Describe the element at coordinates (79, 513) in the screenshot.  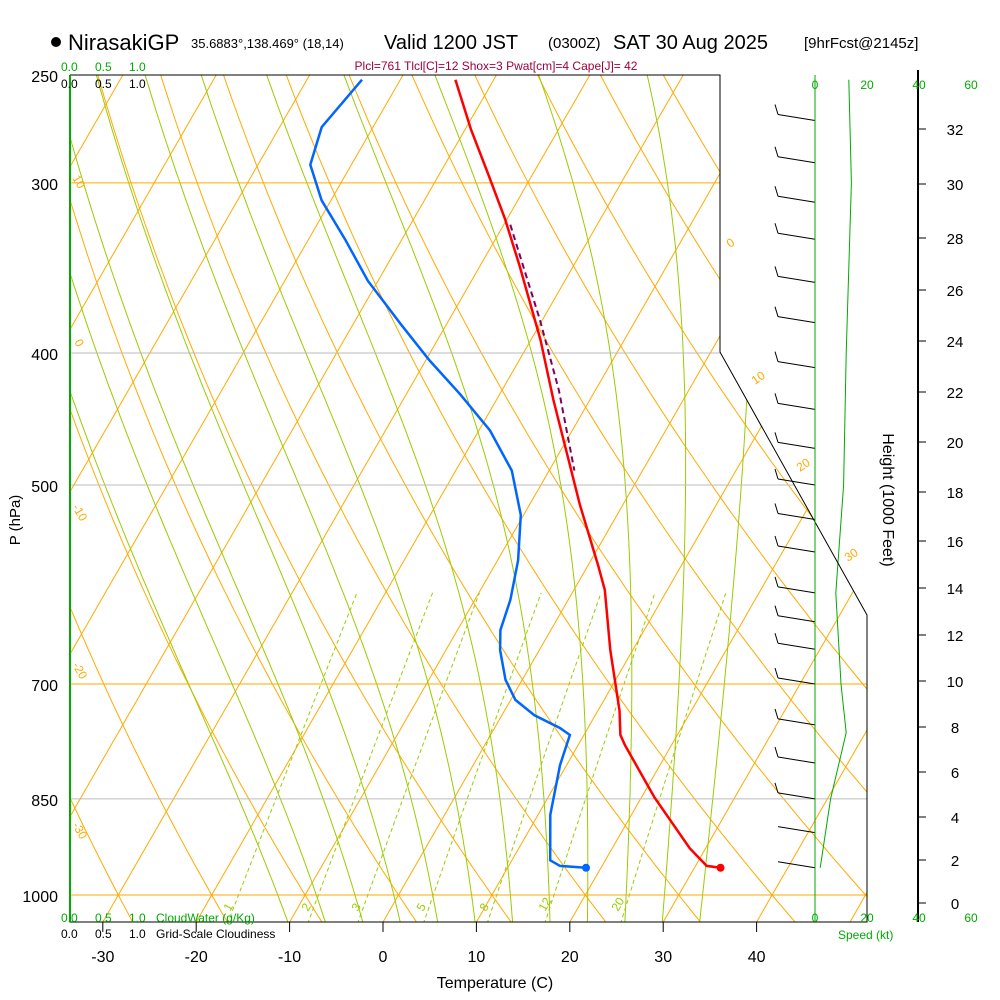
I see `theta-label: -10` at that location.